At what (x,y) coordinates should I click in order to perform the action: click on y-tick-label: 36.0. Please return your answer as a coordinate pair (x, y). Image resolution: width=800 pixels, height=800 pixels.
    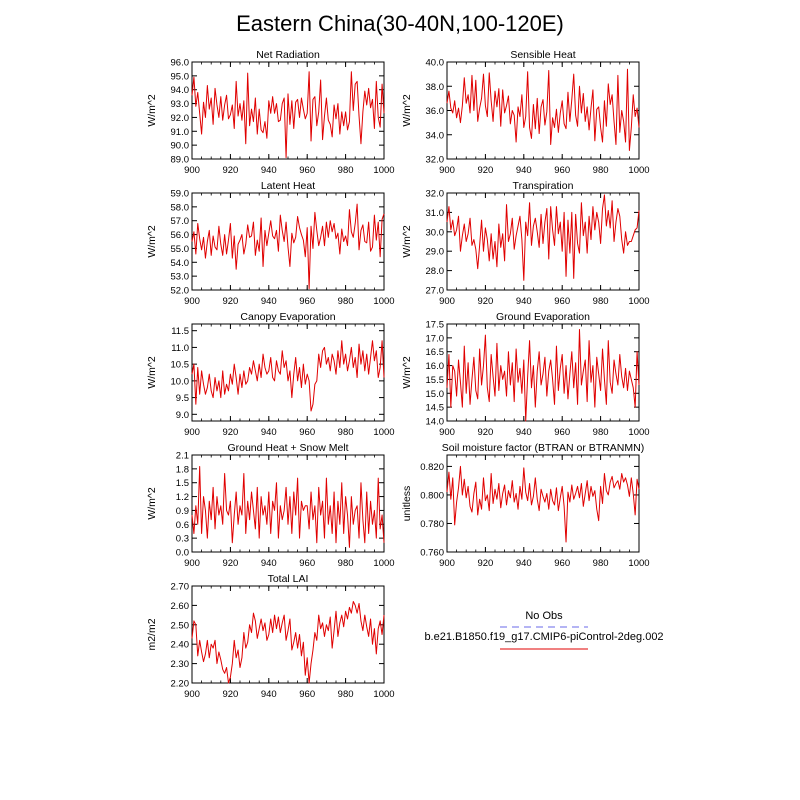
    Looking at the image, I should click on (435, 111).